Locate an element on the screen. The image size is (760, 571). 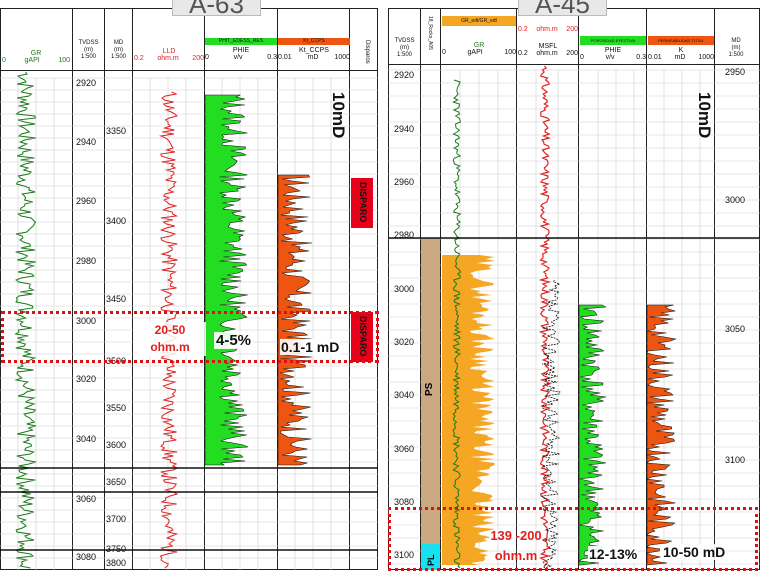
right-k-name: K is located at coordinates (681, 50).